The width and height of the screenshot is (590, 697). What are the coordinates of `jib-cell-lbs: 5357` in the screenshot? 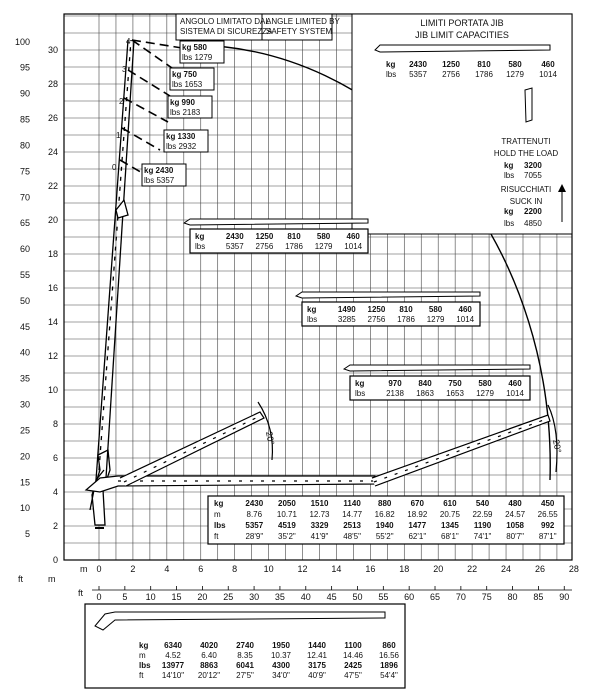 It's located at (418, 74).